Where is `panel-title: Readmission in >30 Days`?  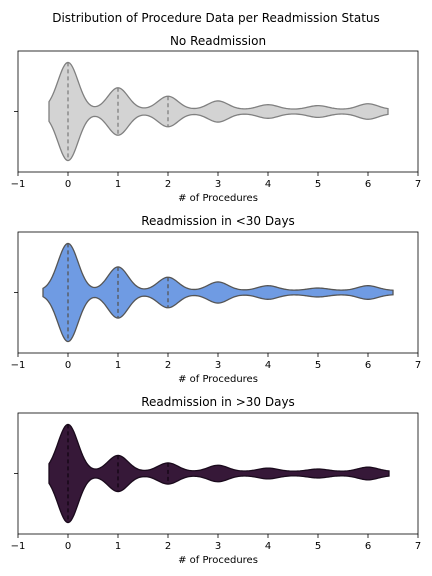 panel-title: Readmission in >30 Days is located at coordinates (218, 402).